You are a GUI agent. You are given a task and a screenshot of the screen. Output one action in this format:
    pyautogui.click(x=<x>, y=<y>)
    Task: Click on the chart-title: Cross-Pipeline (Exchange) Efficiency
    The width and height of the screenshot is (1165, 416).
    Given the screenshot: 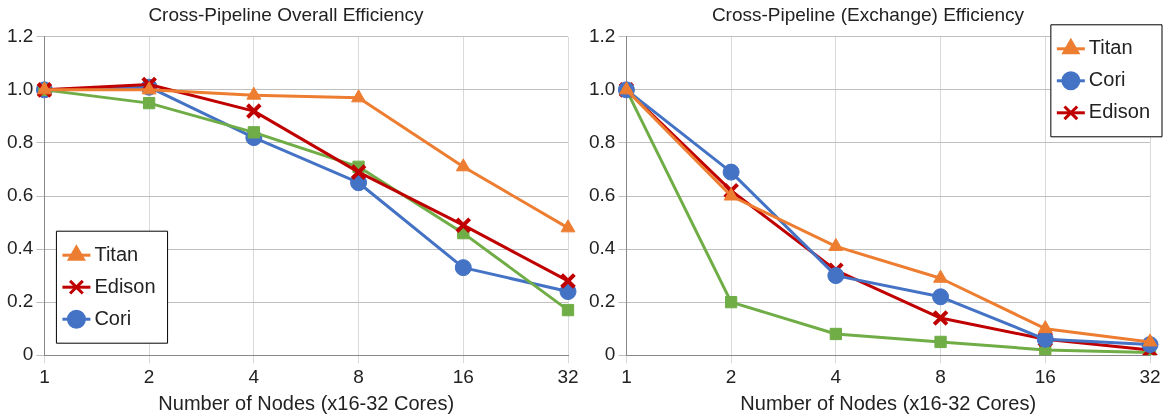 What is the action you would take?
    pyautogui.click(x=868, y=14)
    